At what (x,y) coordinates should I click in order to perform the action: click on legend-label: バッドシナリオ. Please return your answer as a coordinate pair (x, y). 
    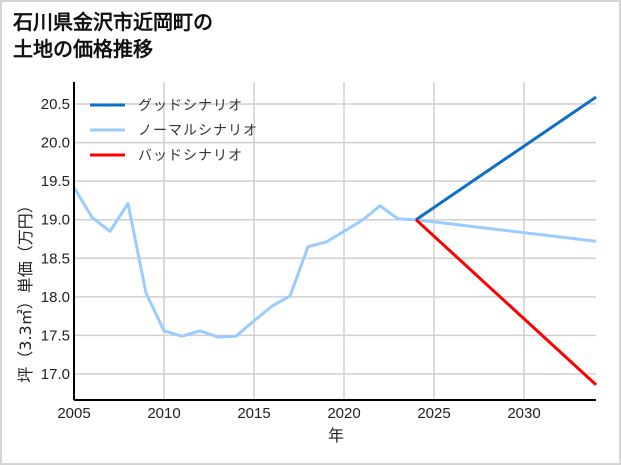
    Looking at the image, I should click on (190, 156).